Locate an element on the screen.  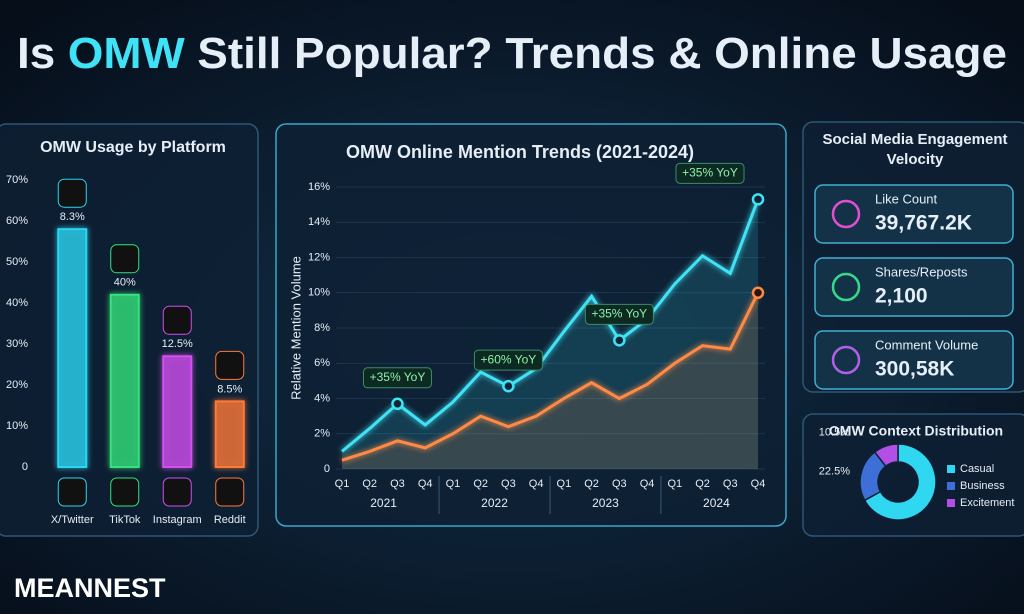
section-title: Social Media Engagement Velocity is located at coordinates (915, 149).